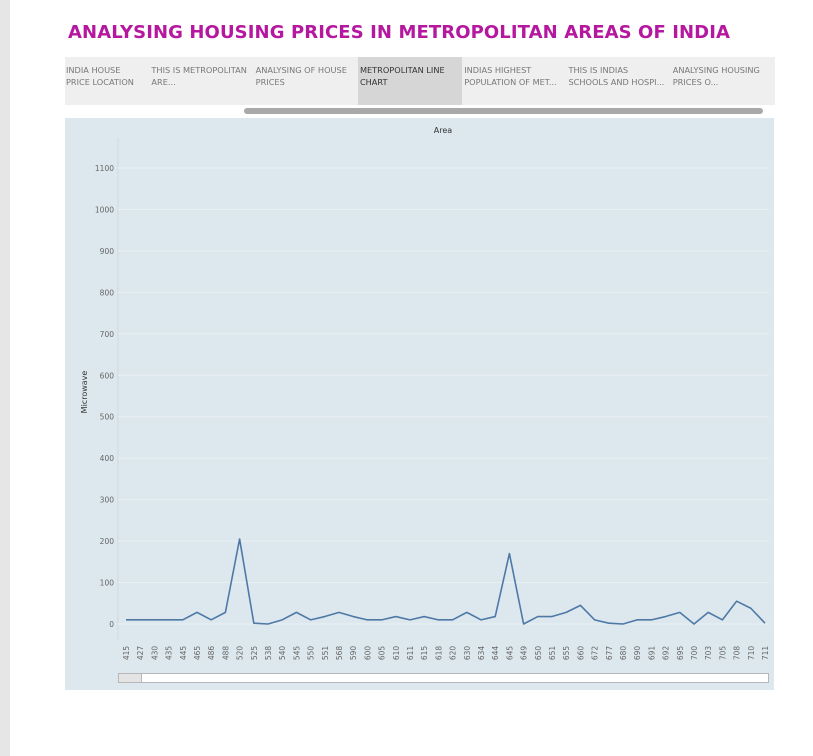 Image resolution: width=813 pixels, height=756 pixels. I want to click on x-tick-label: 615, so click(424, 653).